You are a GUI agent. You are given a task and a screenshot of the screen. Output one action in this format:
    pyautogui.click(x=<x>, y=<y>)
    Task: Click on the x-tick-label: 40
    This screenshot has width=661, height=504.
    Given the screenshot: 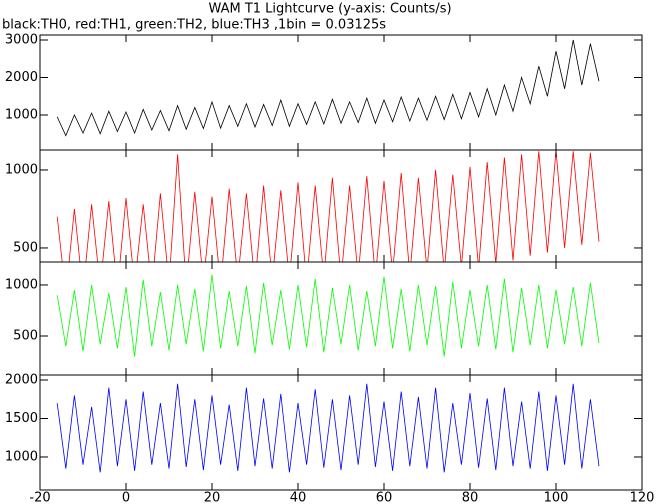 What is the action you would take?
    pyautogui.click(x=298, y=497)
    